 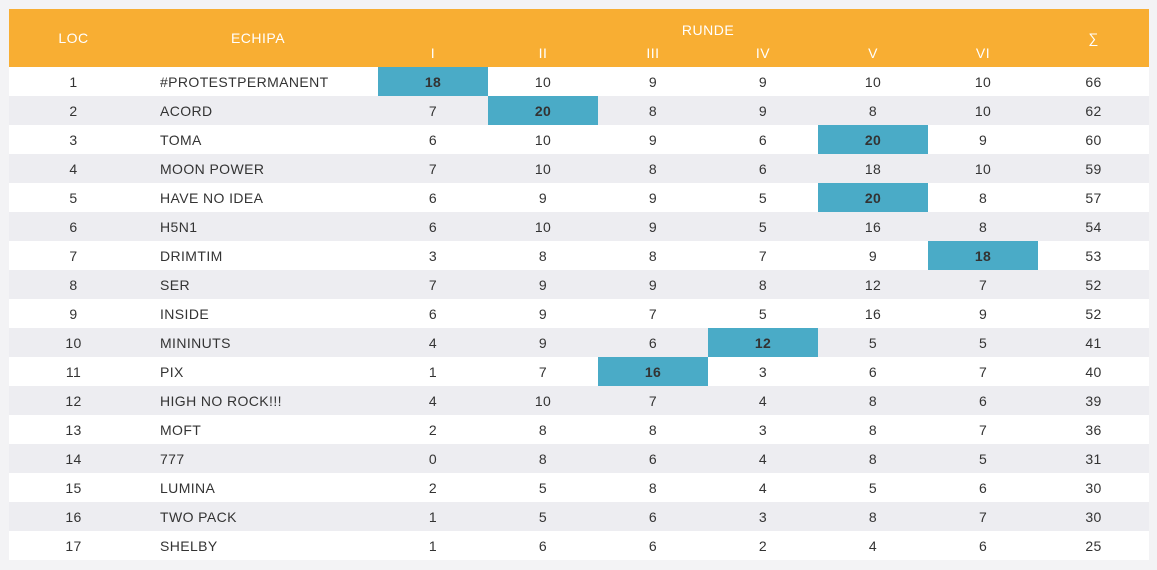 What do you see at coordinates (433, 545) in the screenshot?
I see `cell-round-1: 1` at bounding box center [433, 545].